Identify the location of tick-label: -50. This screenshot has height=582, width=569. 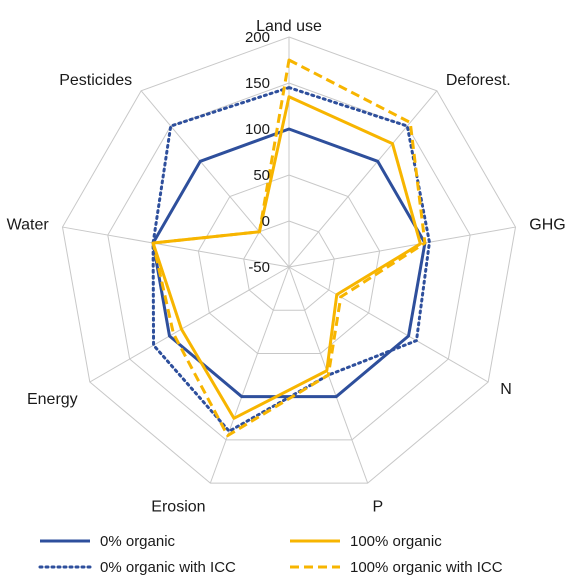
(259, 267).